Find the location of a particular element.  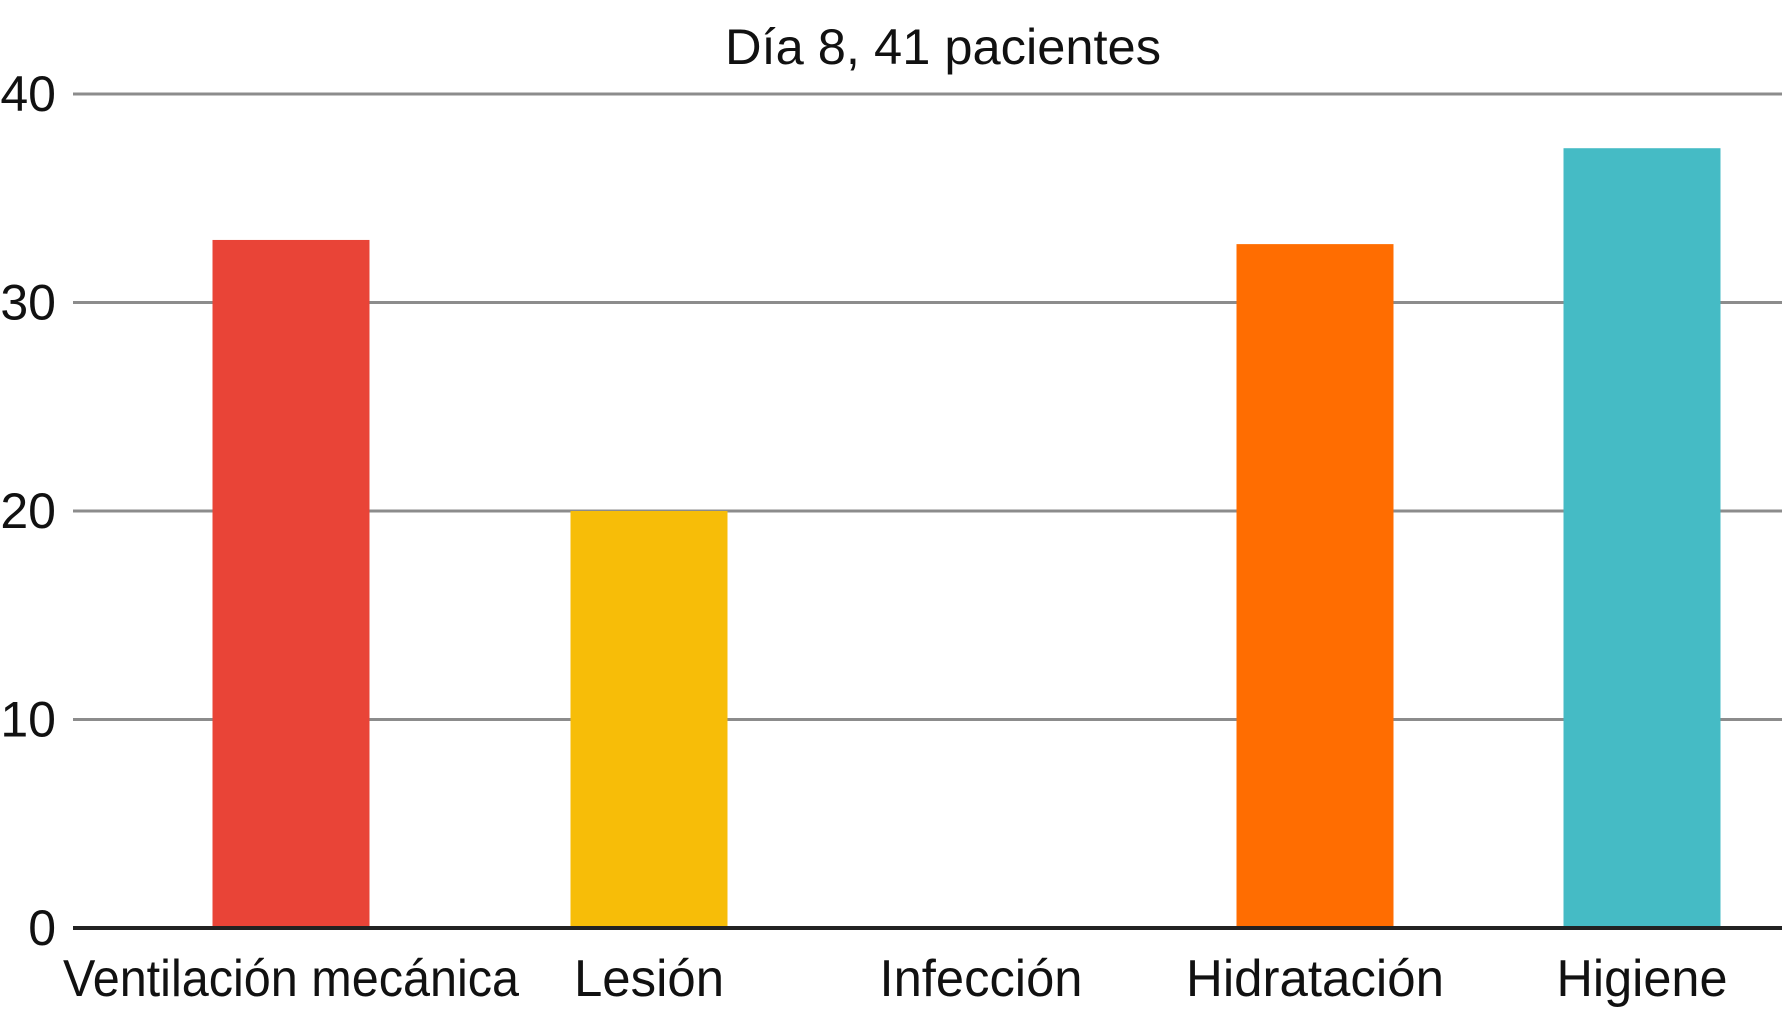

chart-title: Día 8, 41 pacientes is located at coordinates (943, 47).